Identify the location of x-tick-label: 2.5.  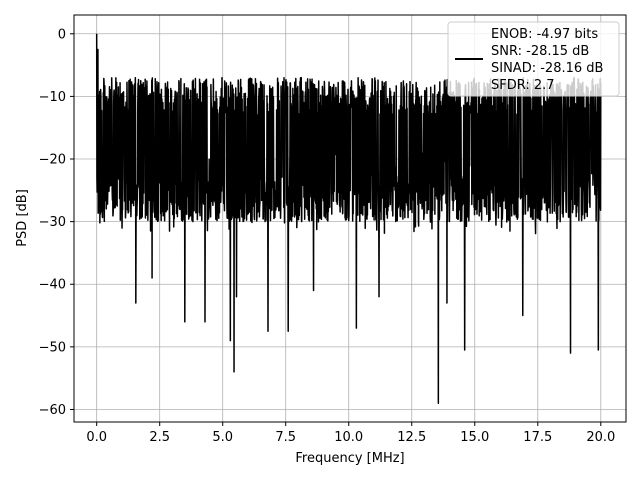
(159, 437).